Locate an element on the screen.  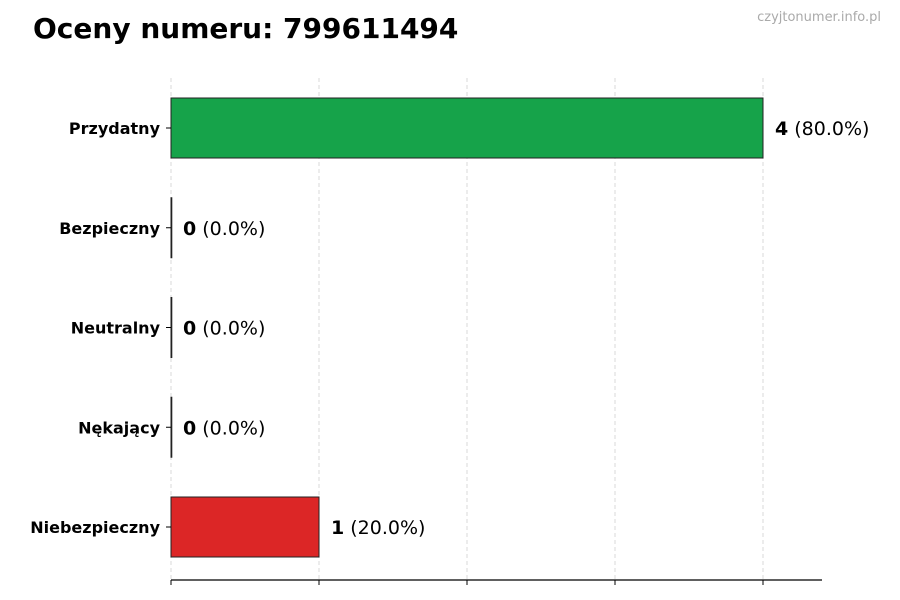
y-tick-label: Neutralny is located at coordinates (116, 328).